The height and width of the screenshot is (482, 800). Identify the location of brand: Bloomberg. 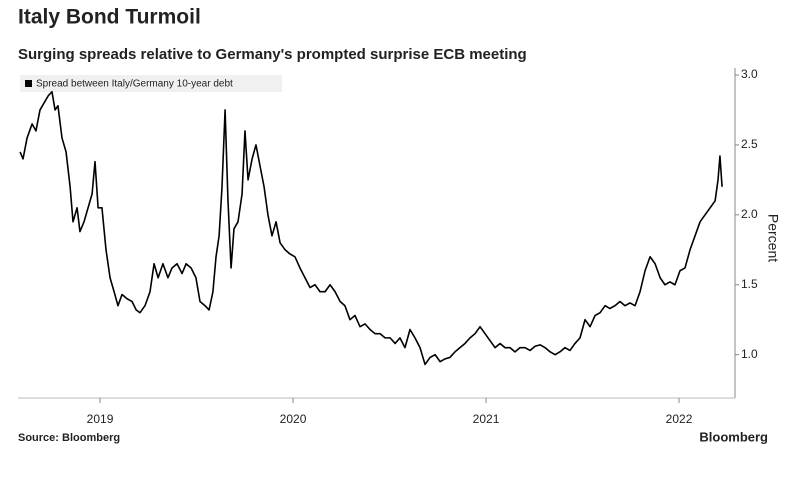
(733, 436).